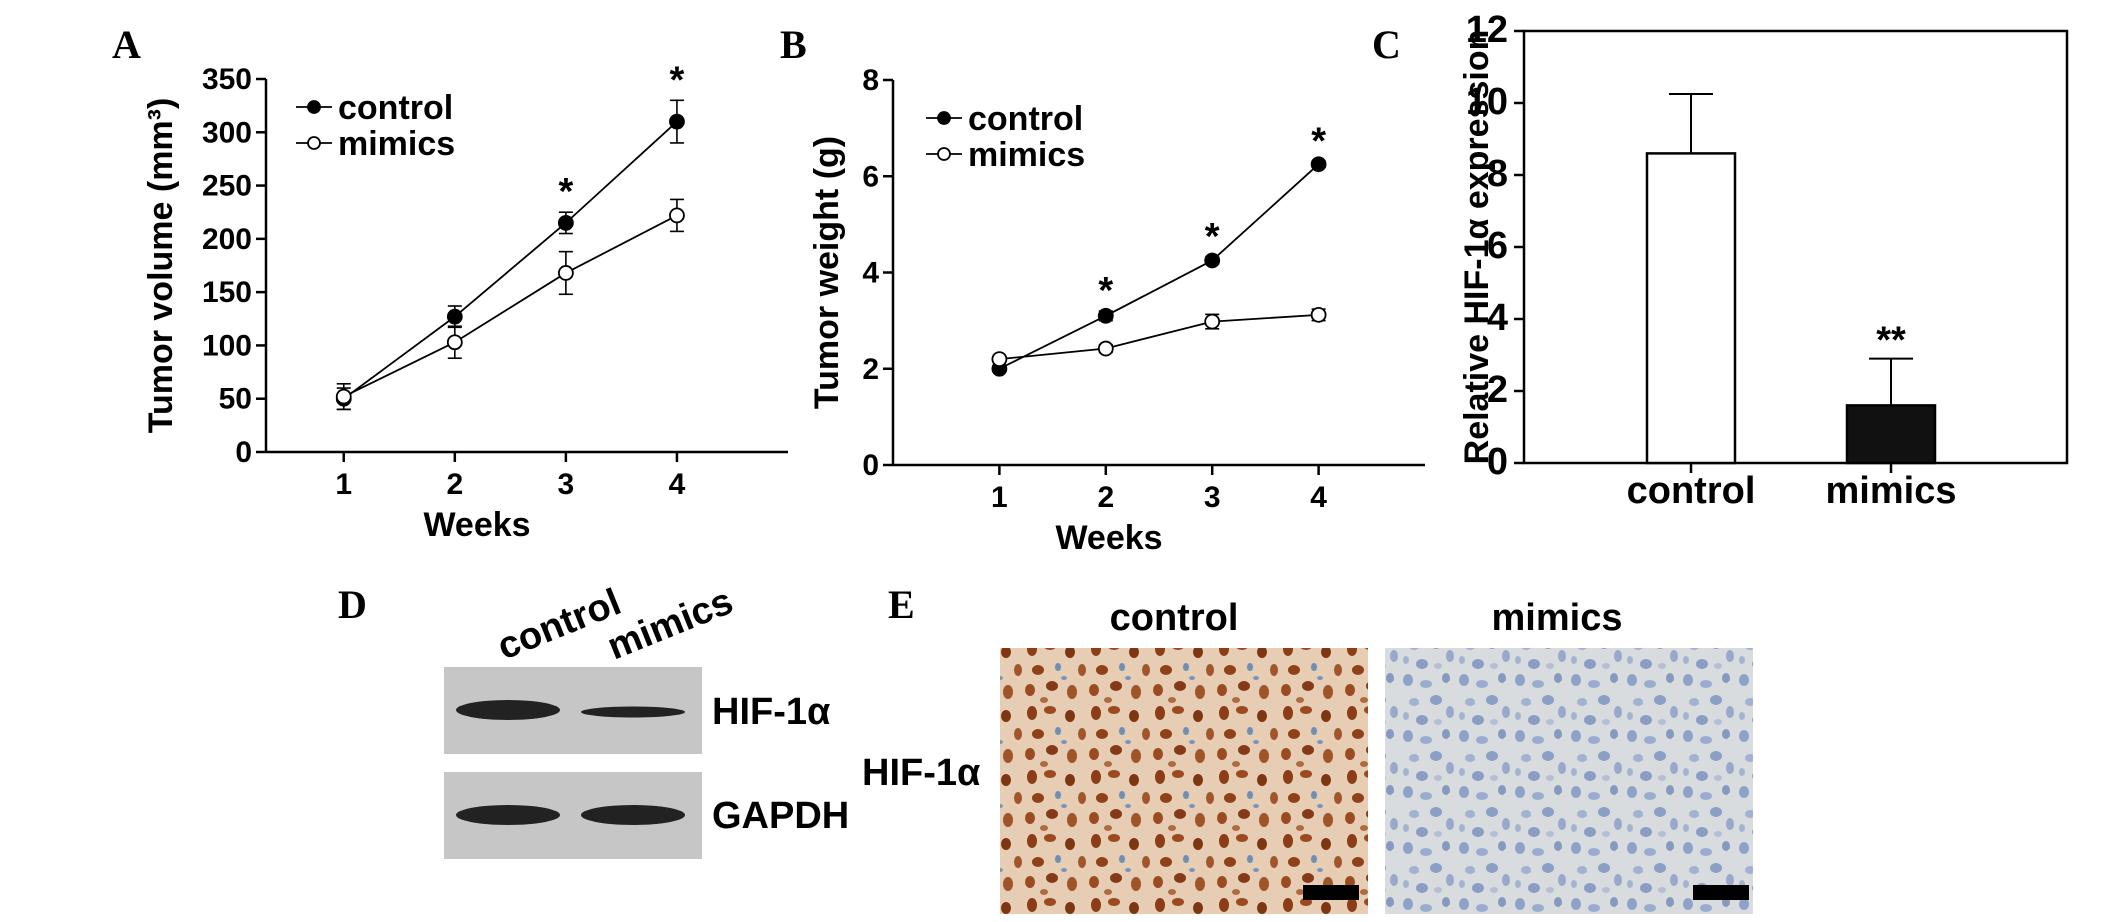 Image resolution: width=2126 pixels, height=922 pixels. Describe the element at coordinates (921, 773) in the screenshot. I see `ihc-row-label-hif1a: HIF-1α` at that location.